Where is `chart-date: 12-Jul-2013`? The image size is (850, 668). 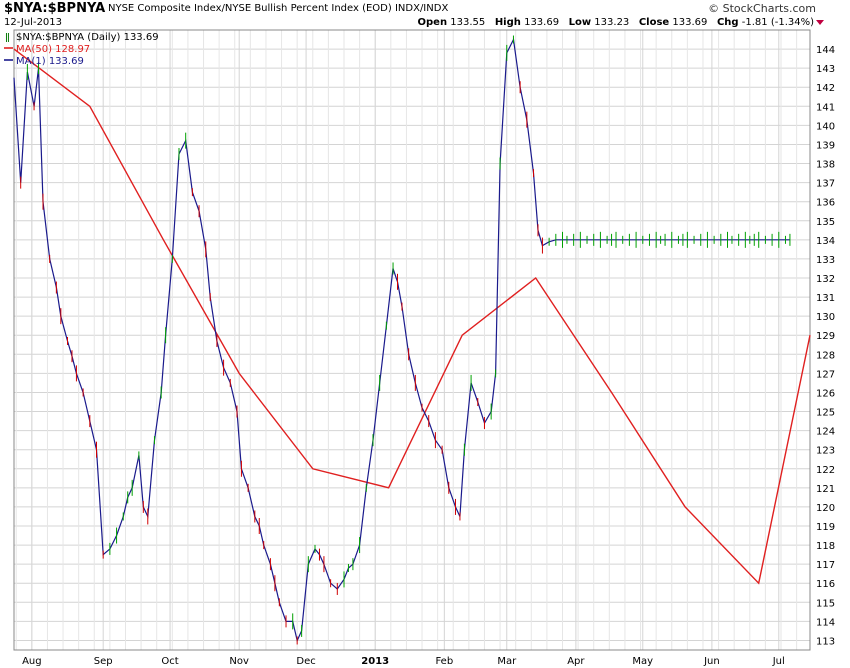 chart-date: 12-Jul-2013 is located at coordinates (33, 22).